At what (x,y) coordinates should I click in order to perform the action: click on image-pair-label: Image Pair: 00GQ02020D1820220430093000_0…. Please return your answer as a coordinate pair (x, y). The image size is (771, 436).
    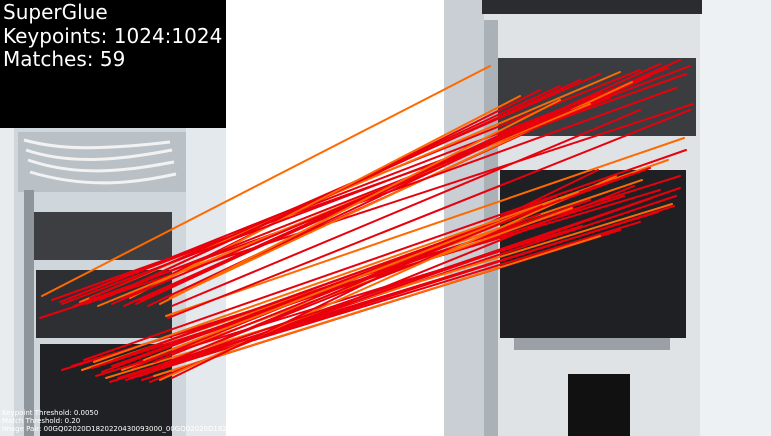
    Looking at the image, I should click on (116, 429).